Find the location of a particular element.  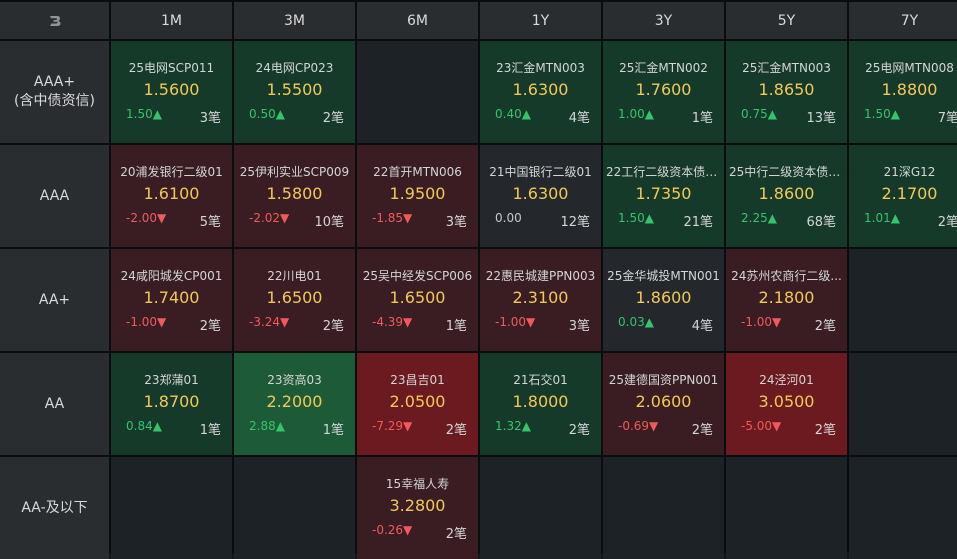

bond-change: -0.26▼ is located at coordinates (392, 530).